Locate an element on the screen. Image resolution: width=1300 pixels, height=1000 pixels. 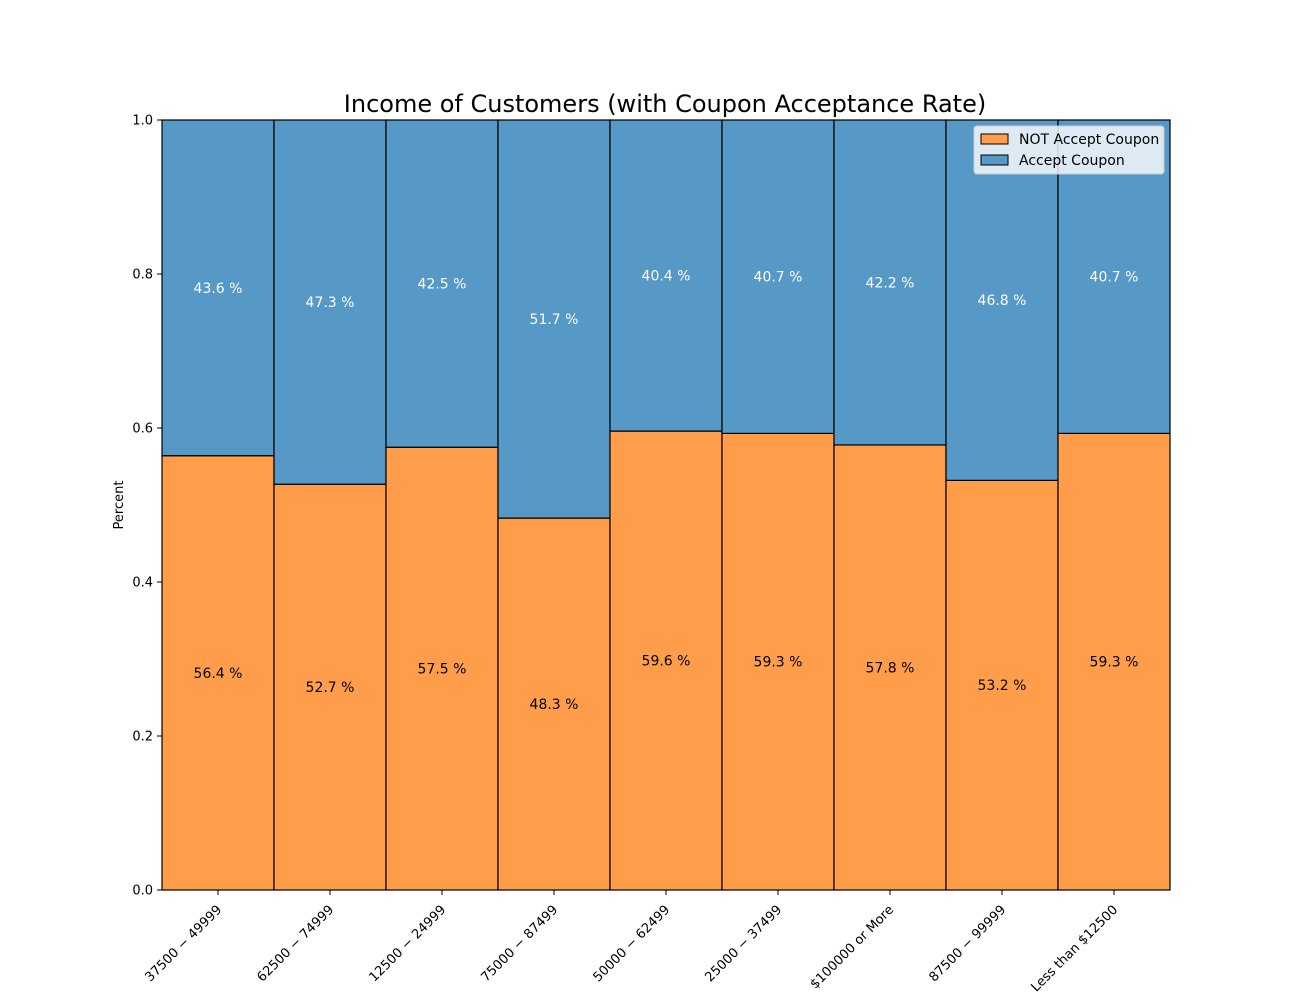
data-label: 57.8 % is located at coordinates (890, 668).